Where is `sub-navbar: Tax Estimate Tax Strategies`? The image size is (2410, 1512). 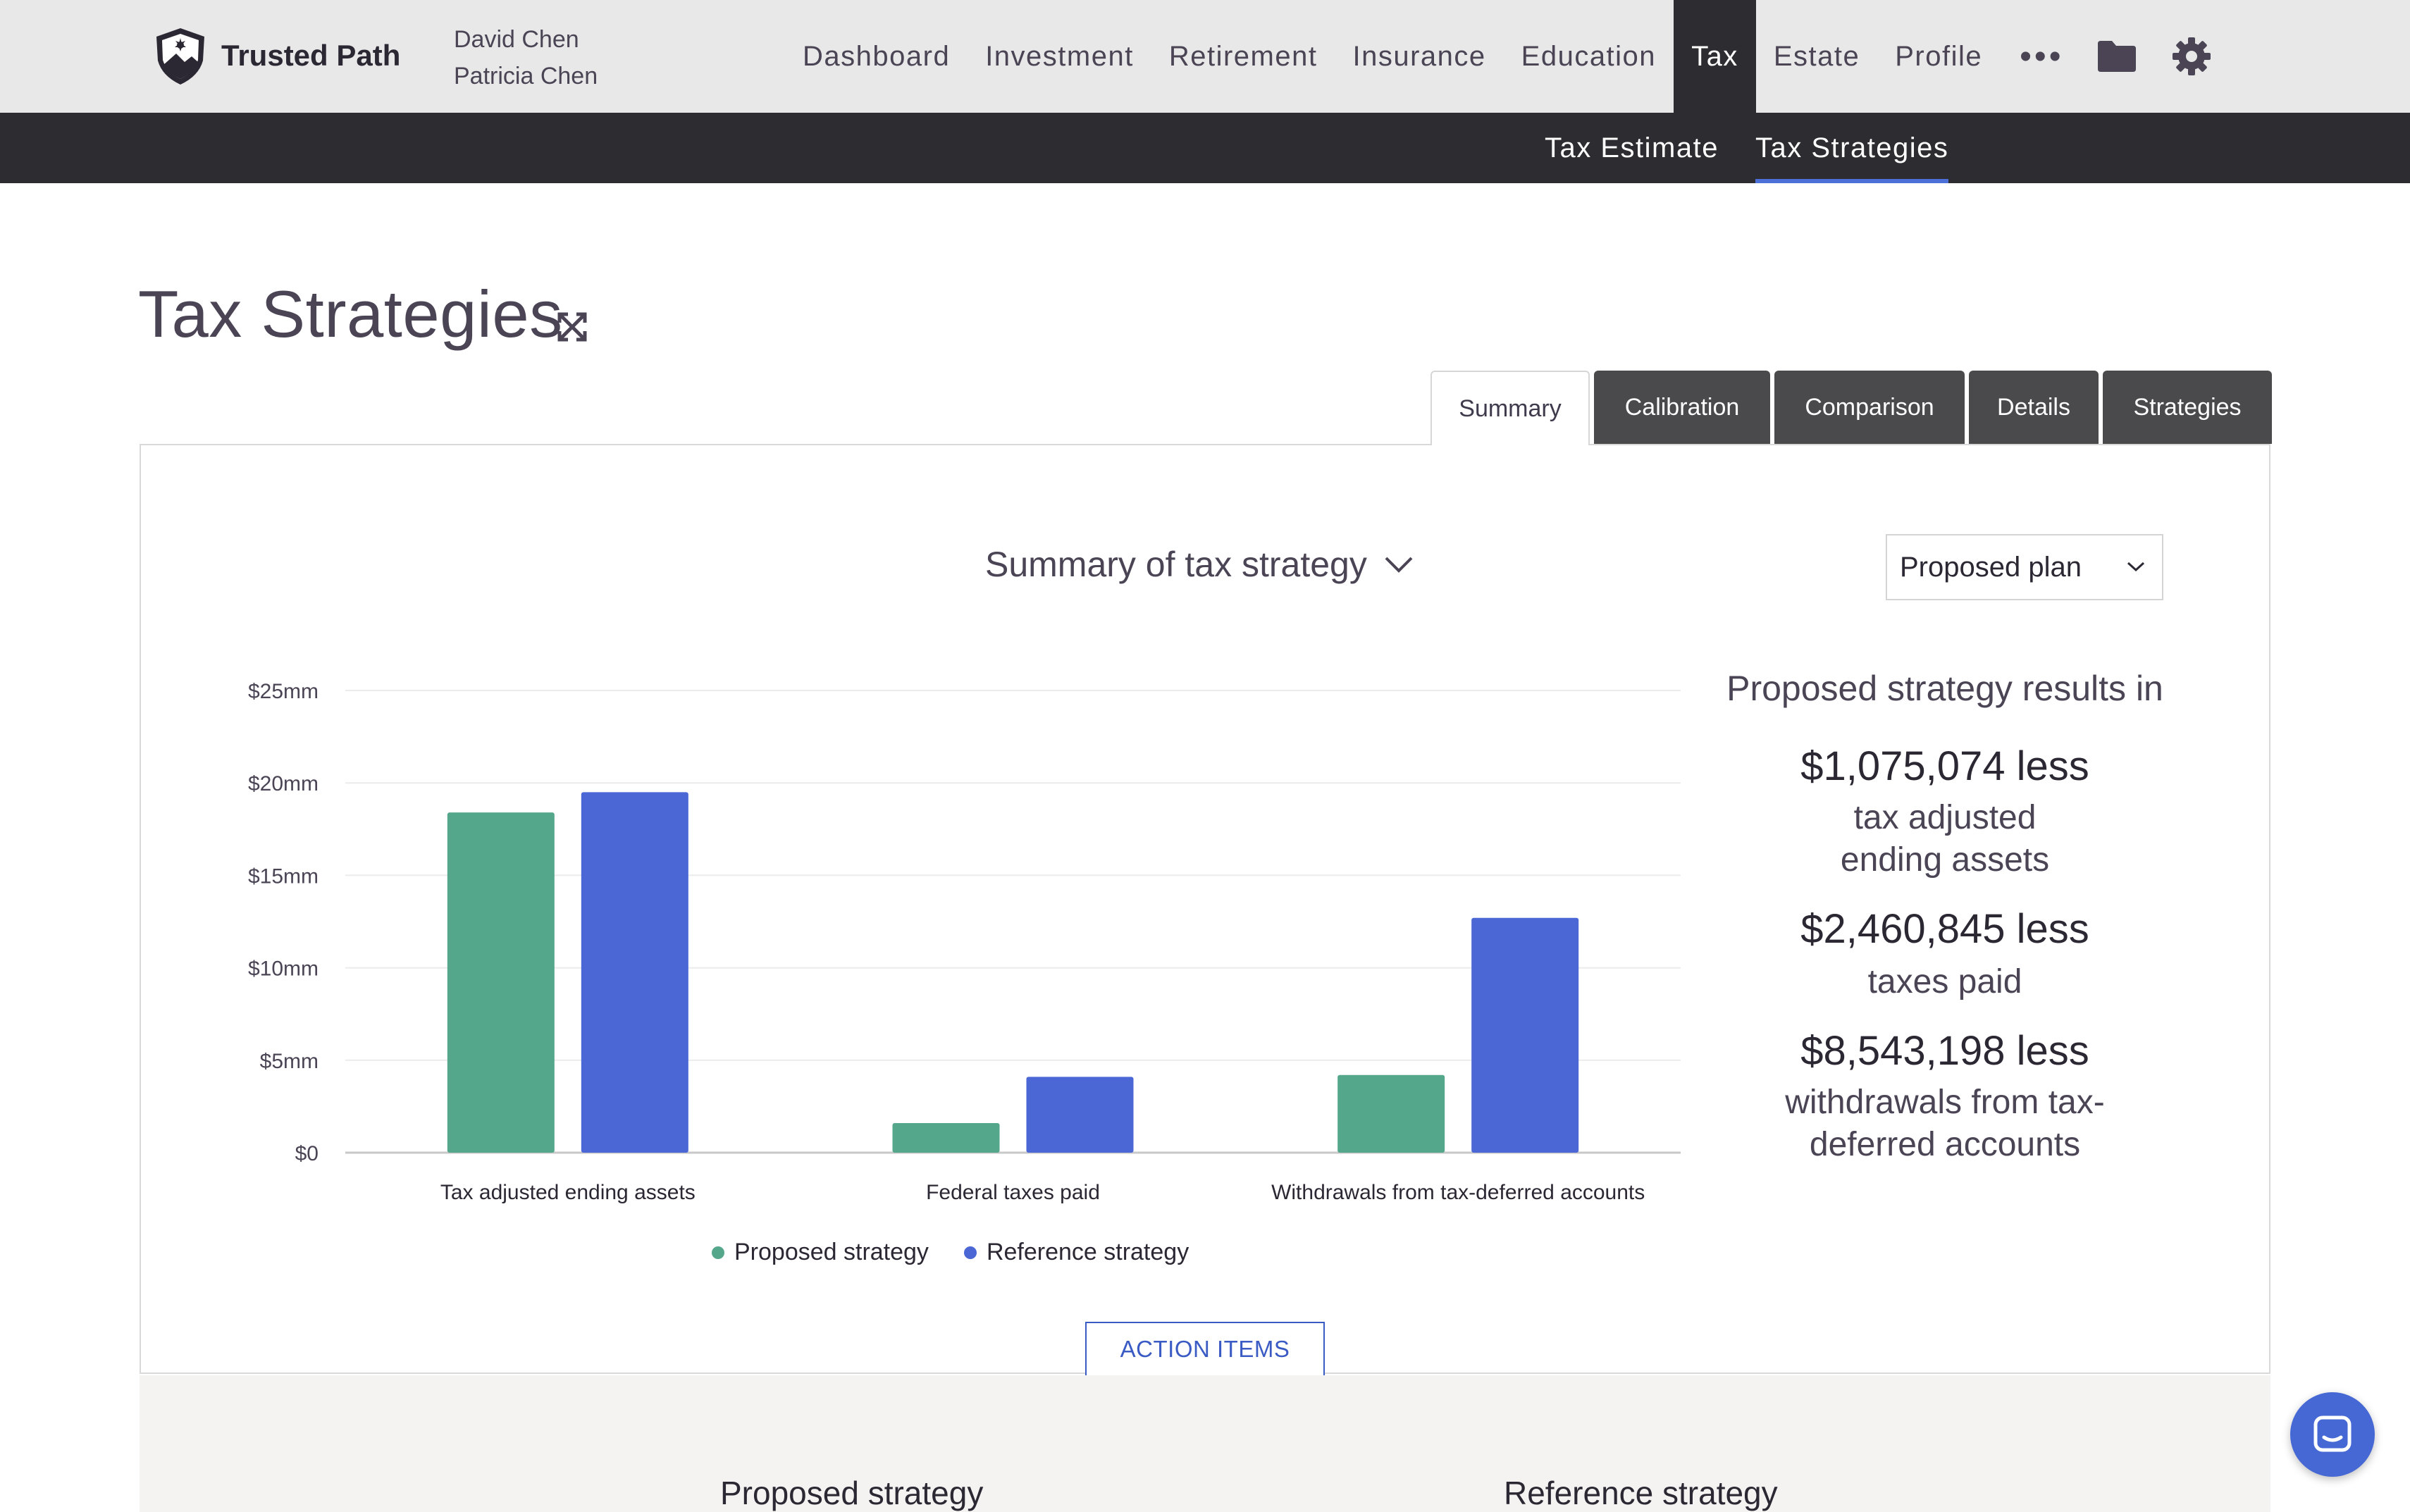
sub-navbar: Tax Estimate Tax Strategies is located at coordinates (1205, 148).